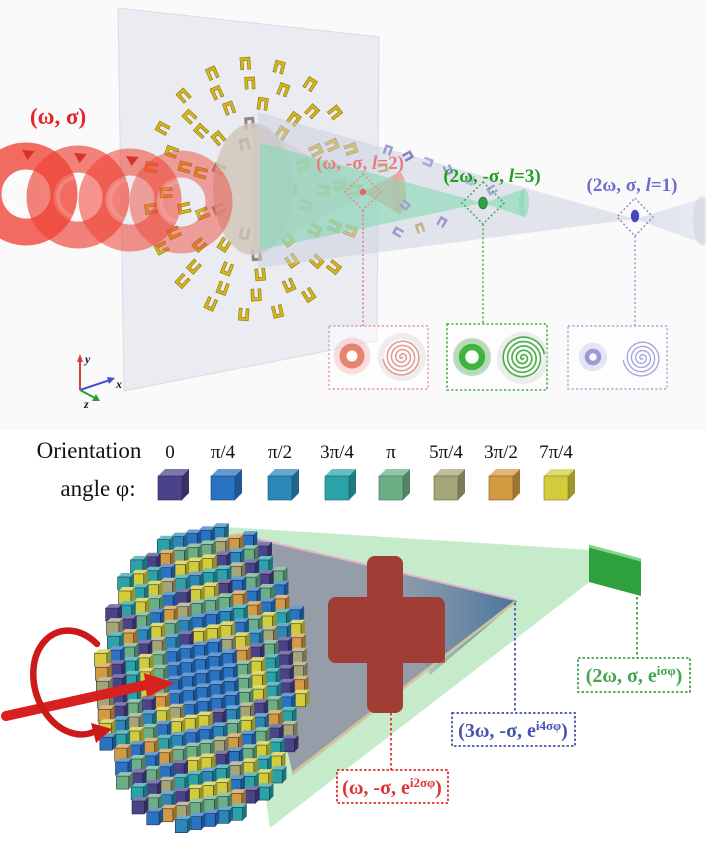 Image resolution: width=706 pixels, height=847 pixels. What do you see at coordinates (446, 452) in the screenshot?
I see `legend-angle-label: 5π/4` at bounding box center [446, 452].